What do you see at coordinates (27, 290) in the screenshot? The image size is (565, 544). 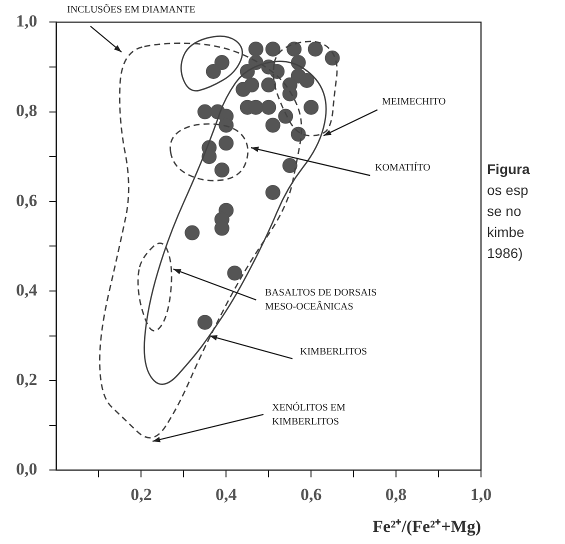 I see `y-tick-label: 0,4` at bounding box center [27, 290].